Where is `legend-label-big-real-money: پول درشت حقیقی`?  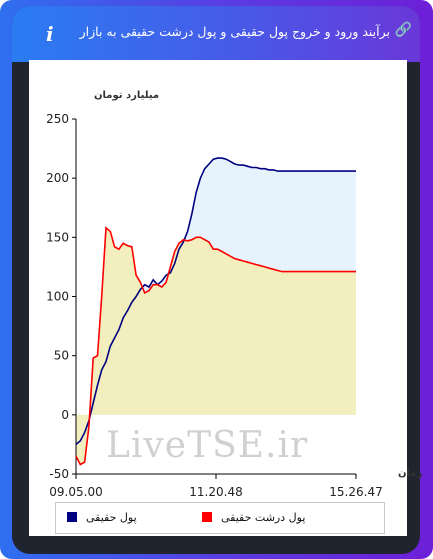 legend-label-big-real-money: پول درشت حقیقی is located at coordinates (263, 517).